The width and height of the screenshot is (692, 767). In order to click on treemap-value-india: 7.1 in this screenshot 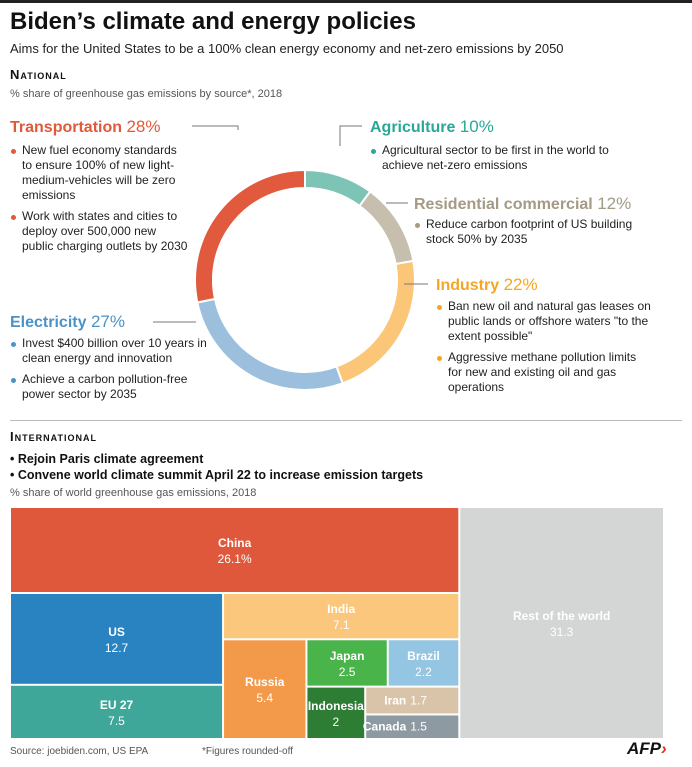, I will do `click(341, 625)`.